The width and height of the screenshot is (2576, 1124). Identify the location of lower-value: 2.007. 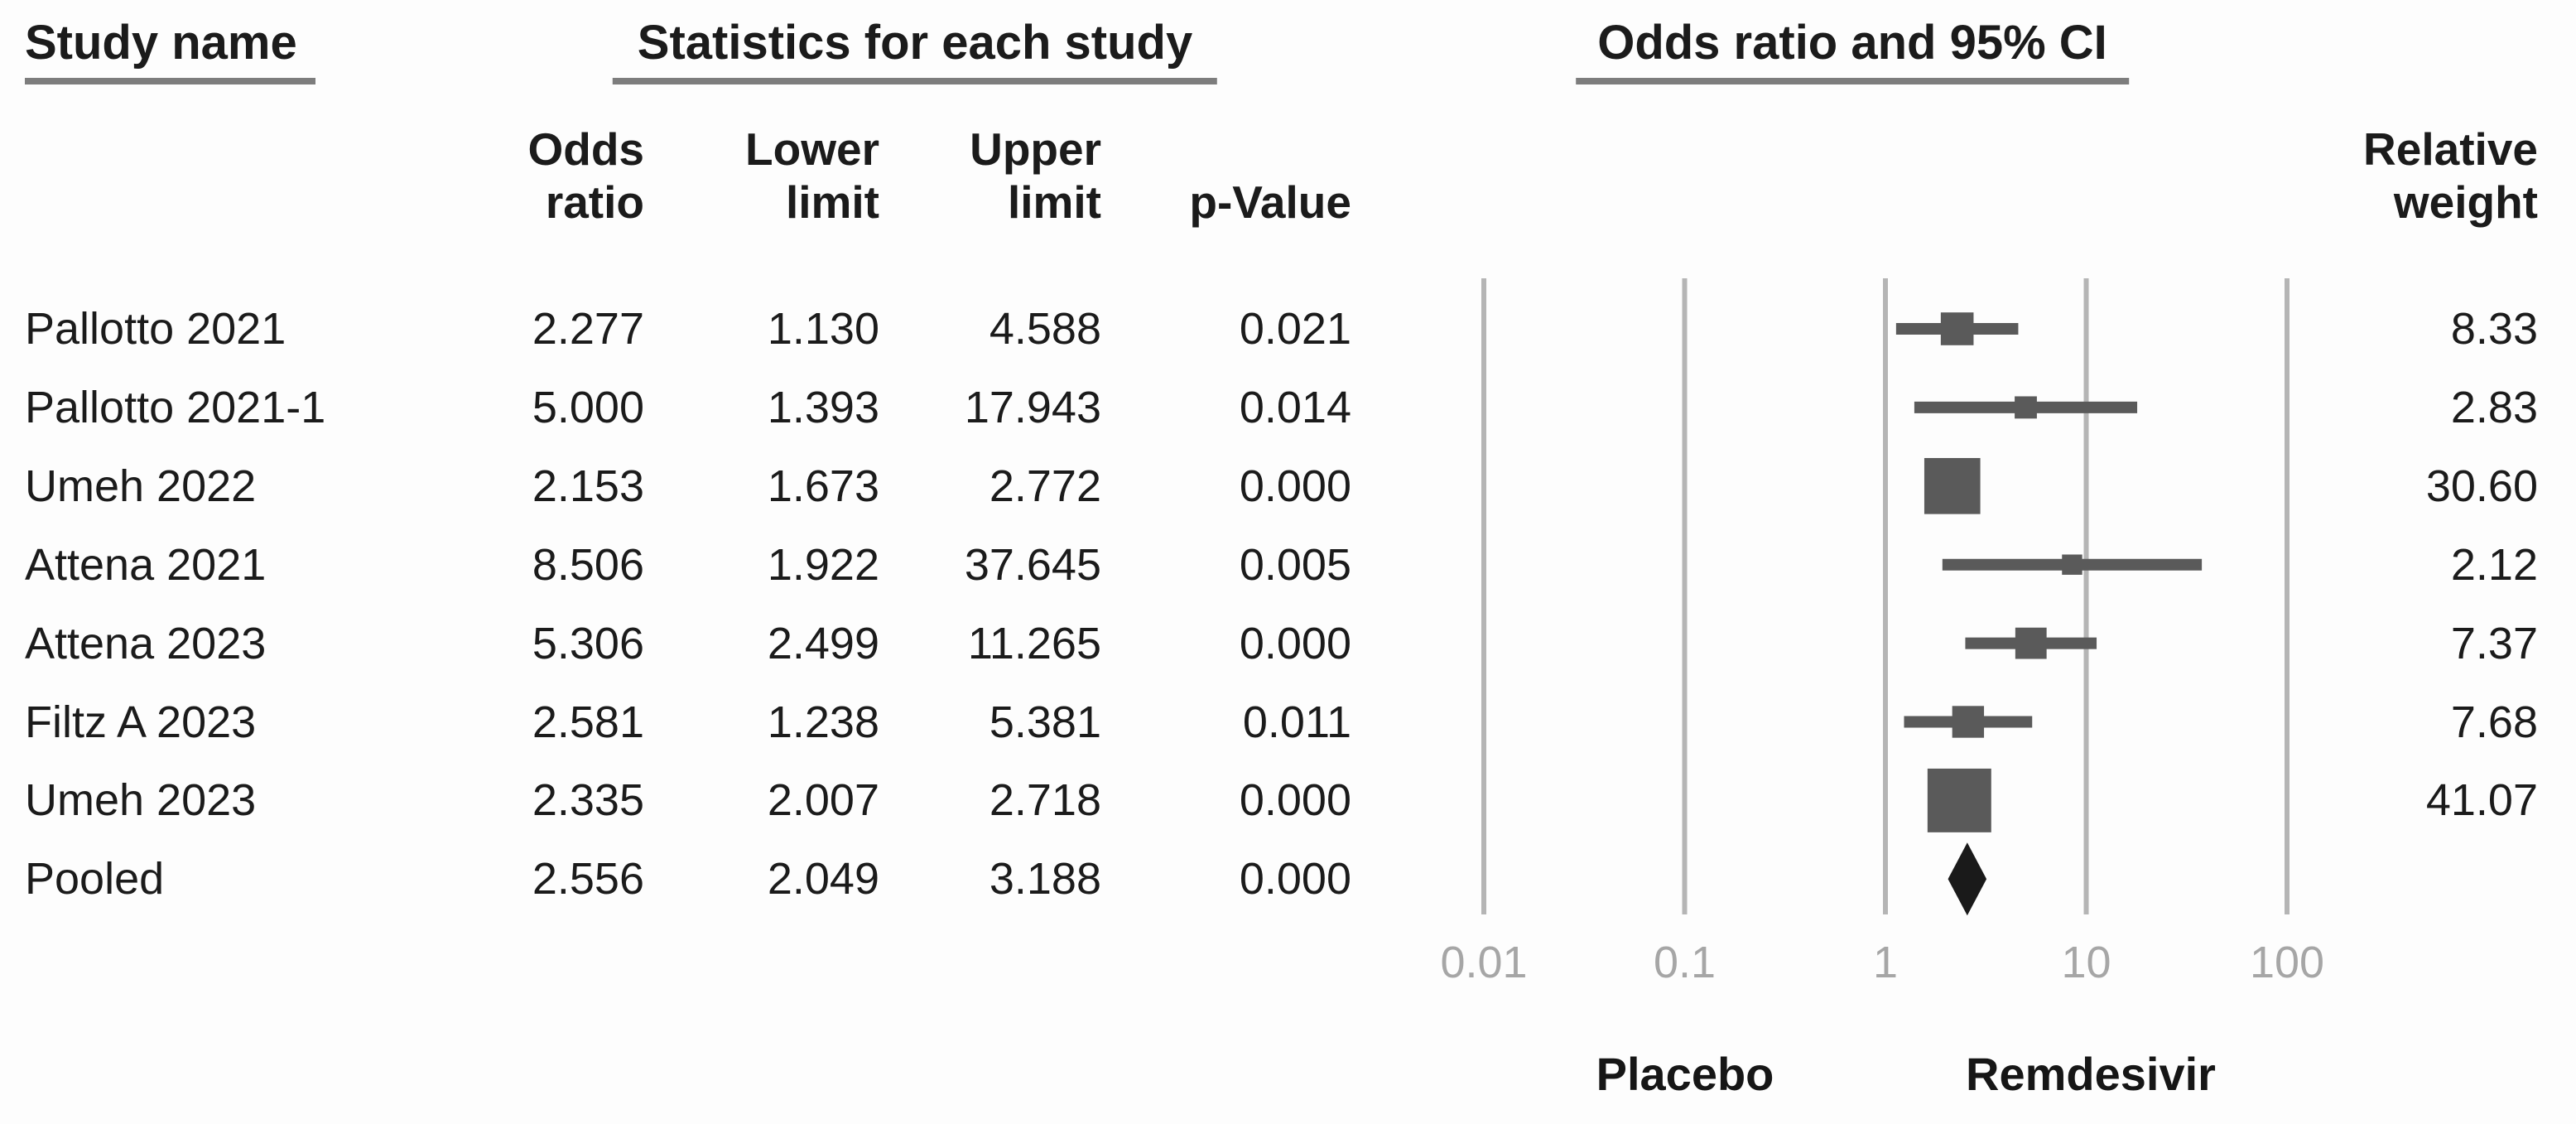
(823, 800).